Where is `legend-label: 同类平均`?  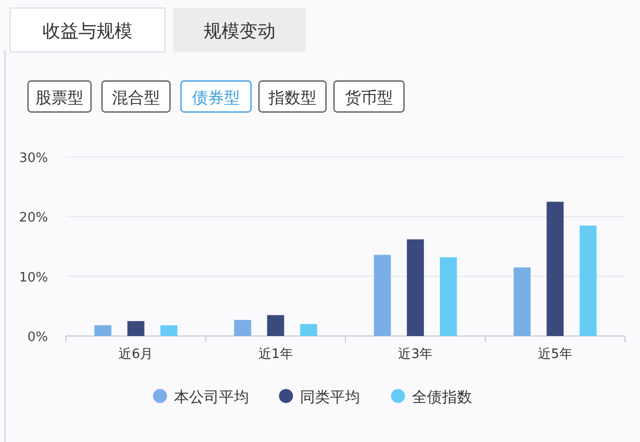 legend-label: 同类平均 is located at coordinates (330, 397).